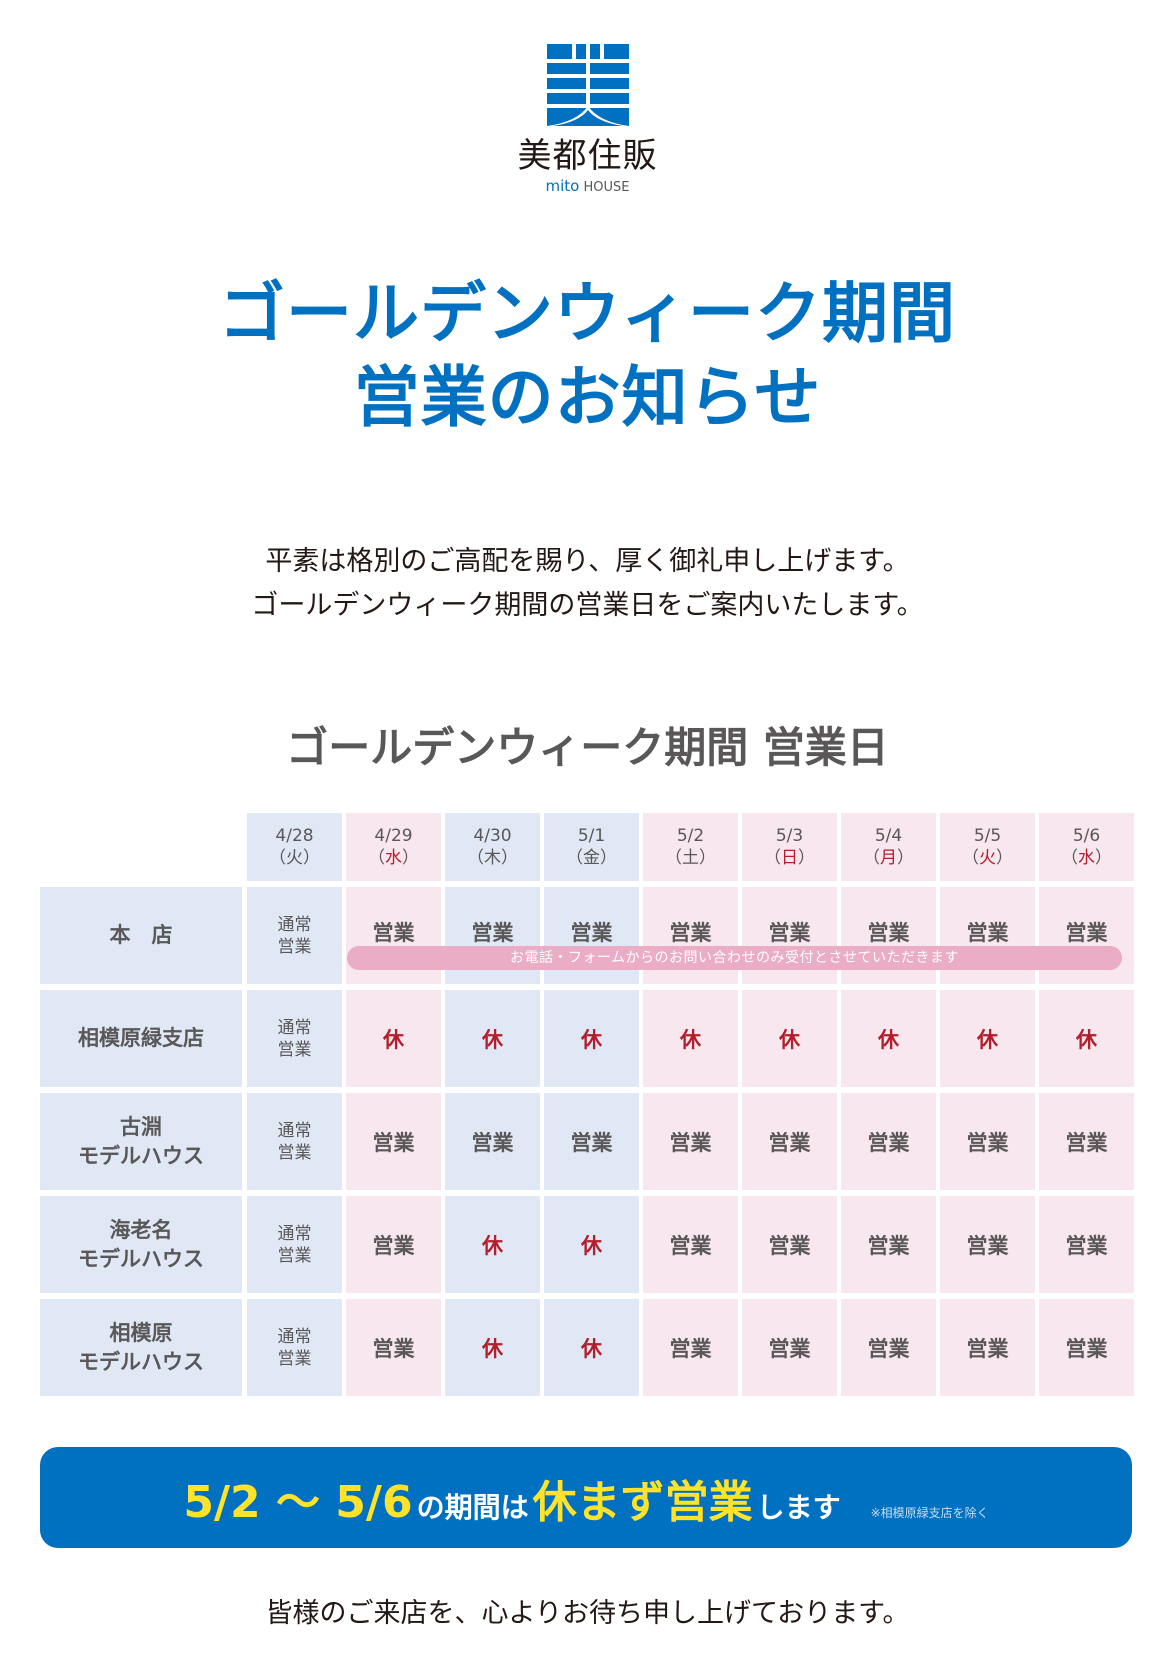 The image size is (1175, 1679). What do you see at coordinates (141, 935) in the screenshot?
I see `store-name-cell: 本 店` at bounding box center [141, 935].